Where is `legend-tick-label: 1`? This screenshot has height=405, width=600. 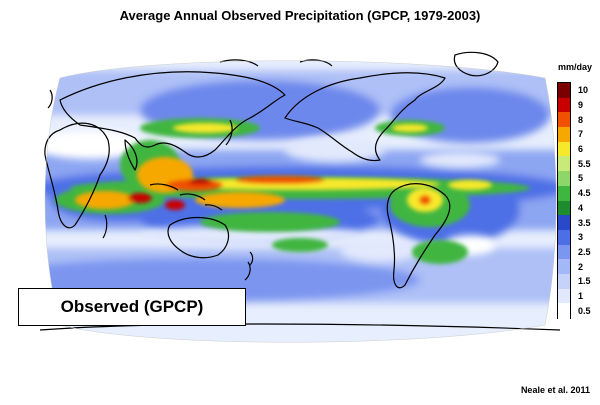 legend-tick-label: 1 is located at coordinates (581, 295).